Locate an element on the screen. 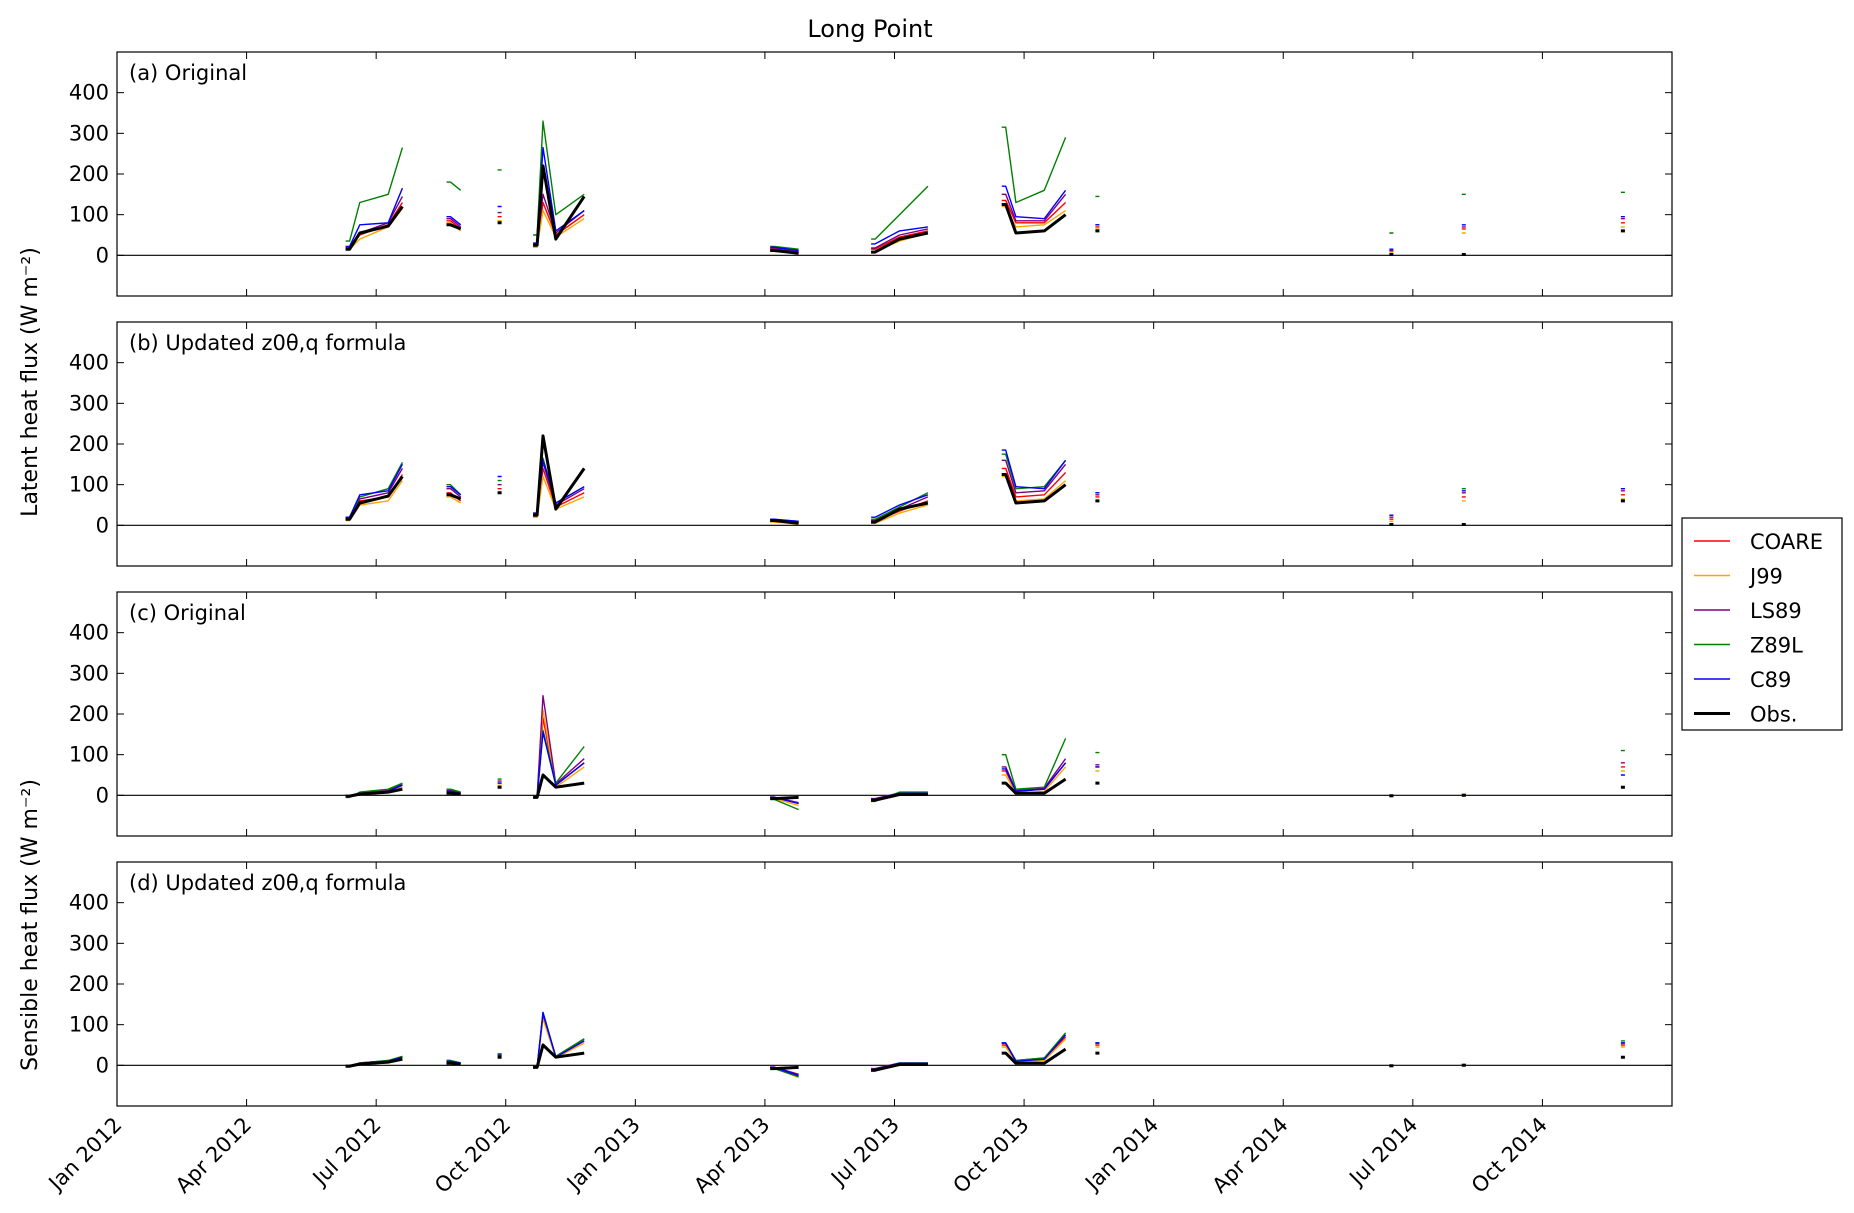 The image size is (1854, 1213). x-tick-label: Jan 2013 is located at coordinates (603, 1155).